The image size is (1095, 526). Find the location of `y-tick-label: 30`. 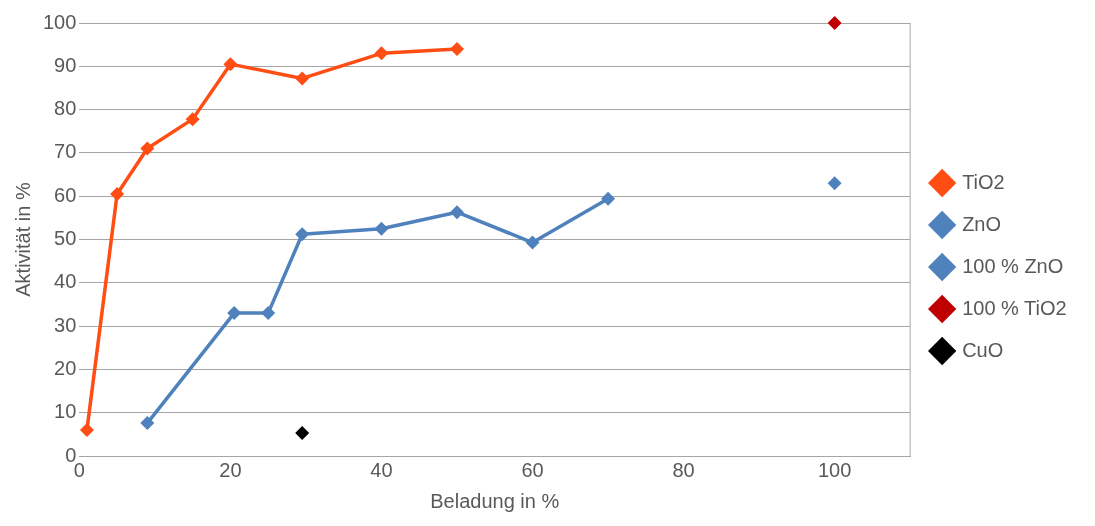

y-tick-label: 30 is located at coordinates (65, 324).